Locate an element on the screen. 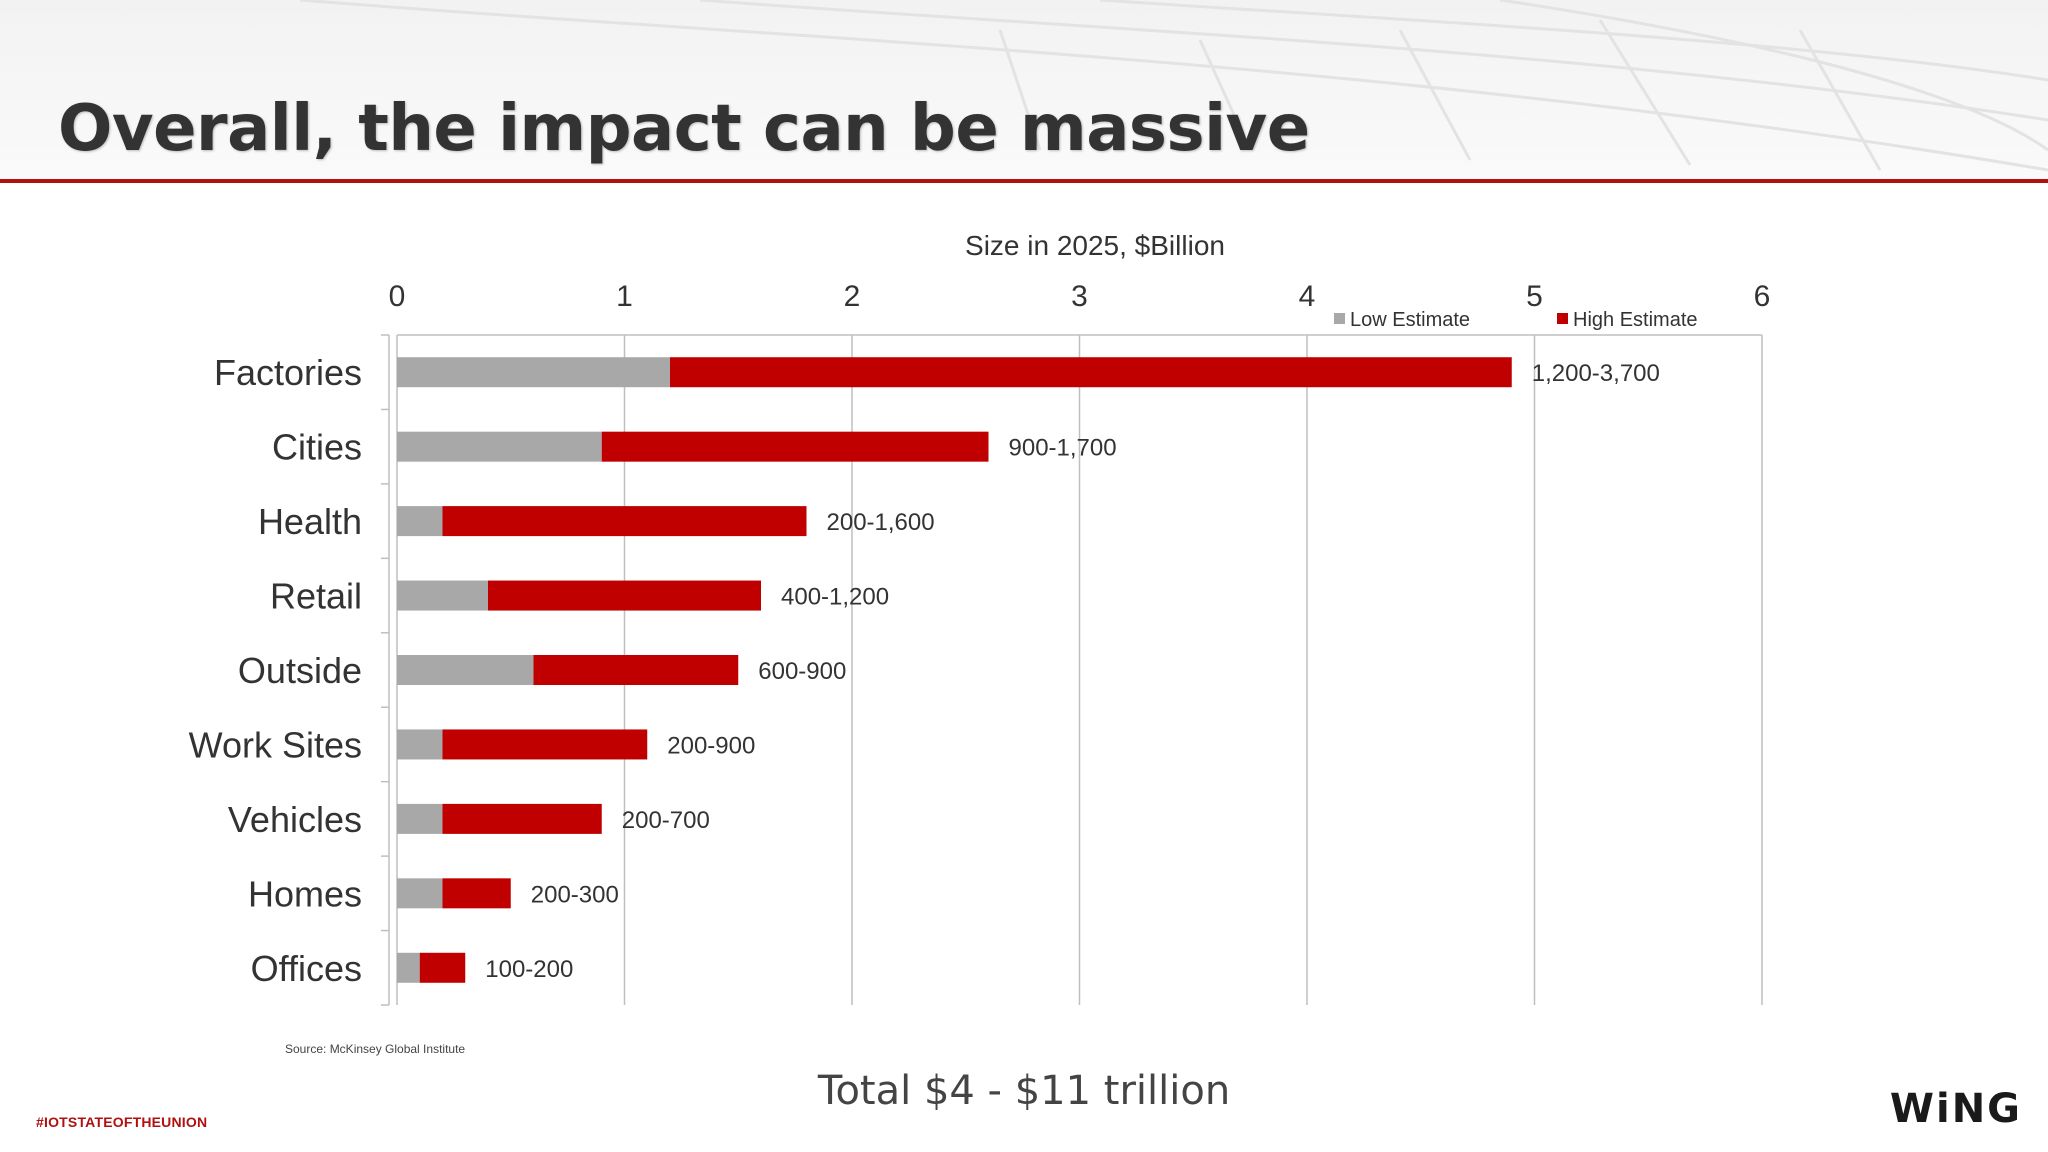  category-label: Outside is located at coordinates (300, 670).